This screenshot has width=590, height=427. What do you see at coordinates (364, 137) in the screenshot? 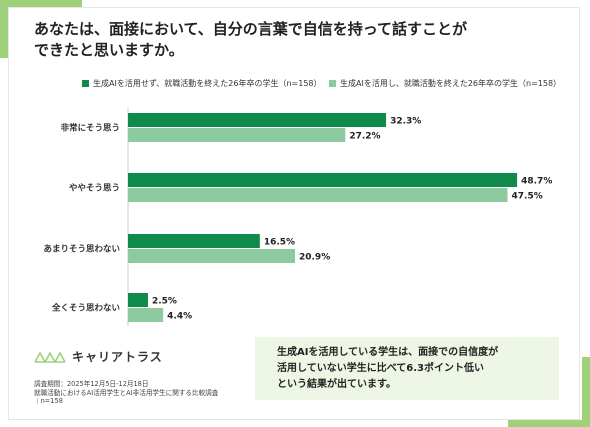
I see `value-label-with-ai-very-much: 27.2%` at bounding box center [364, 137].